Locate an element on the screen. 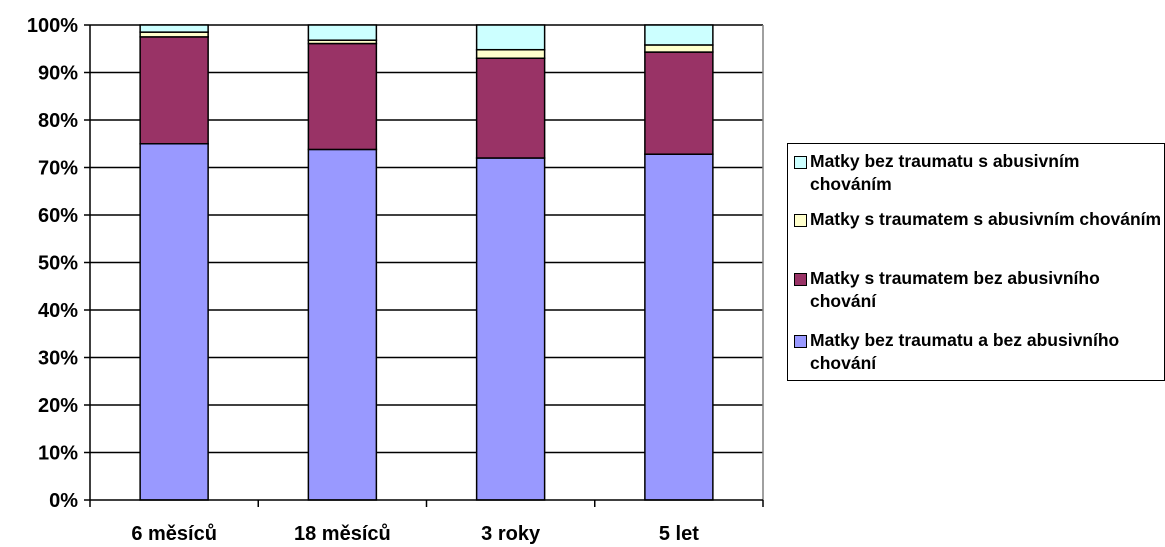 The image size is (1165, 547). legend-label: Matky s traumatem s abusivním chováním is located at coordinates (986, 219).